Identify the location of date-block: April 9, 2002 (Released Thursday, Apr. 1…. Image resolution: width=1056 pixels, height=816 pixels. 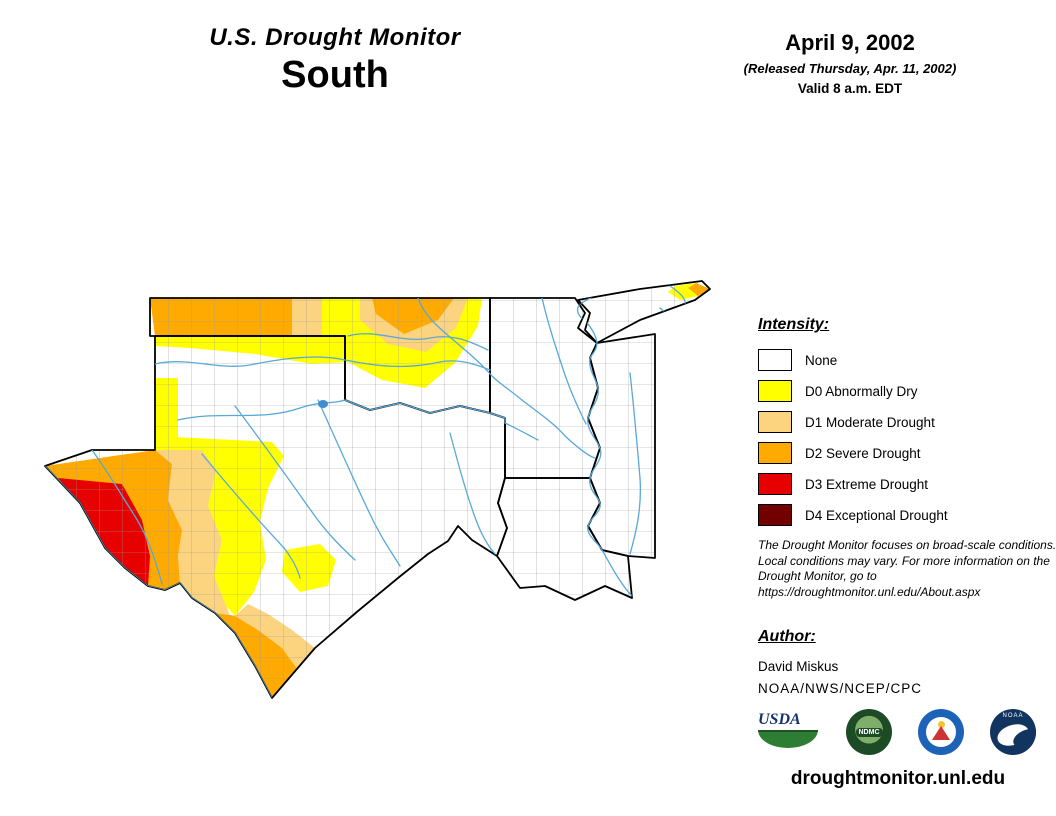
(850, 63).